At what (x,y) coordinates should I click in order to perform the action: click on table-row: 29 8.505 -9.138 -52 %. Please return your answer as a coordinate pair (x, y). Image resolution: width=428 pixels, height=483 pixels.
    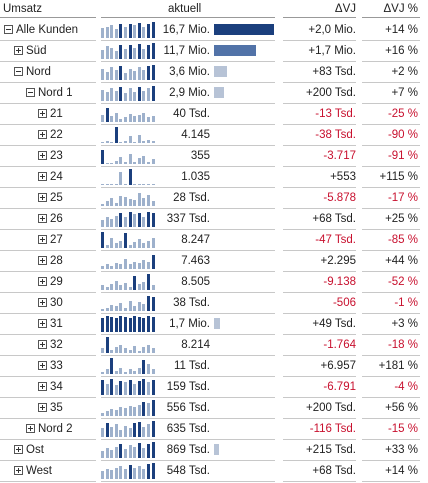
    Looking at the image, I should click on (214, 282).